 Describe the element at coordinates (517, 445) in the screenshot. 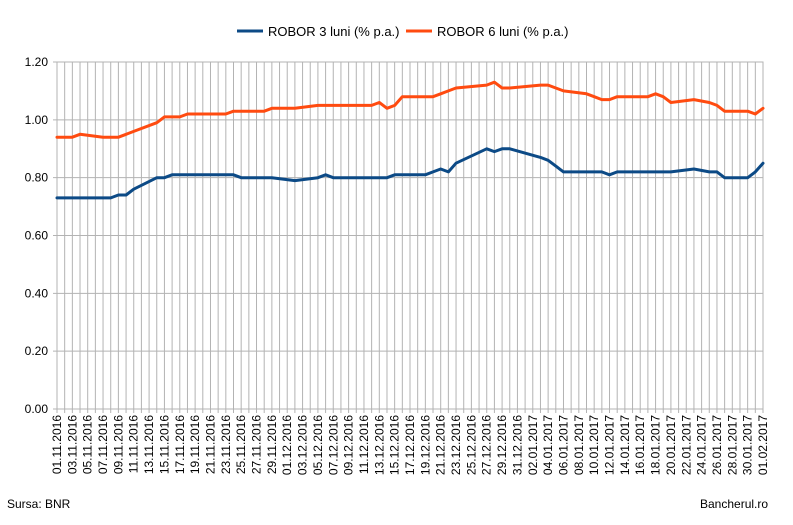

I see `x-tick-label: 31.12.2016` at that location.